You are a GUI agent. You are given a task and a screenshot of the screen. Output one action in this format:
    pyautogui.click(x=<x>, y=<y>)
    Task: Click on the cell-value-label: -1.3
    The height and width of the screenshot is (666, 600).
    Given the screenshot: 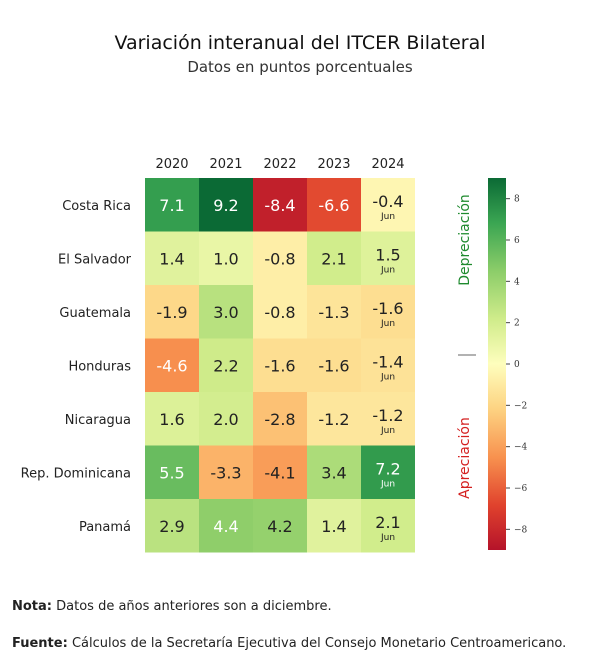 What is the action you would take?
    pyautogui.click(x=333, y=312)
    